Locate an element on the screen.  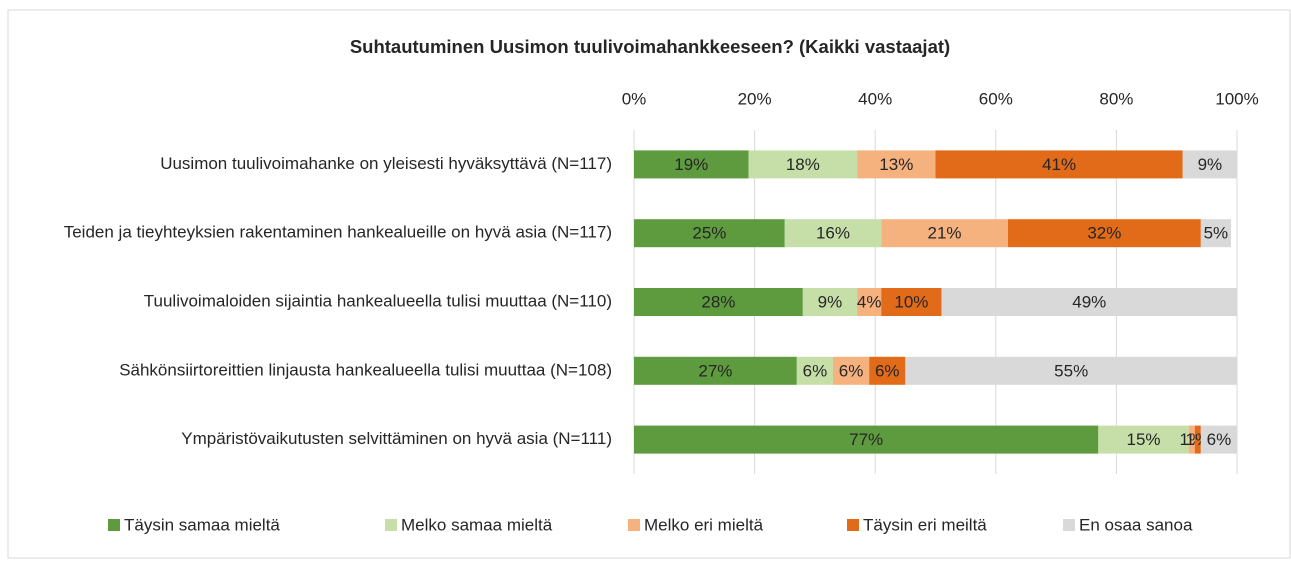
x-tick-label: 20% is located at coordinates (755, 98).